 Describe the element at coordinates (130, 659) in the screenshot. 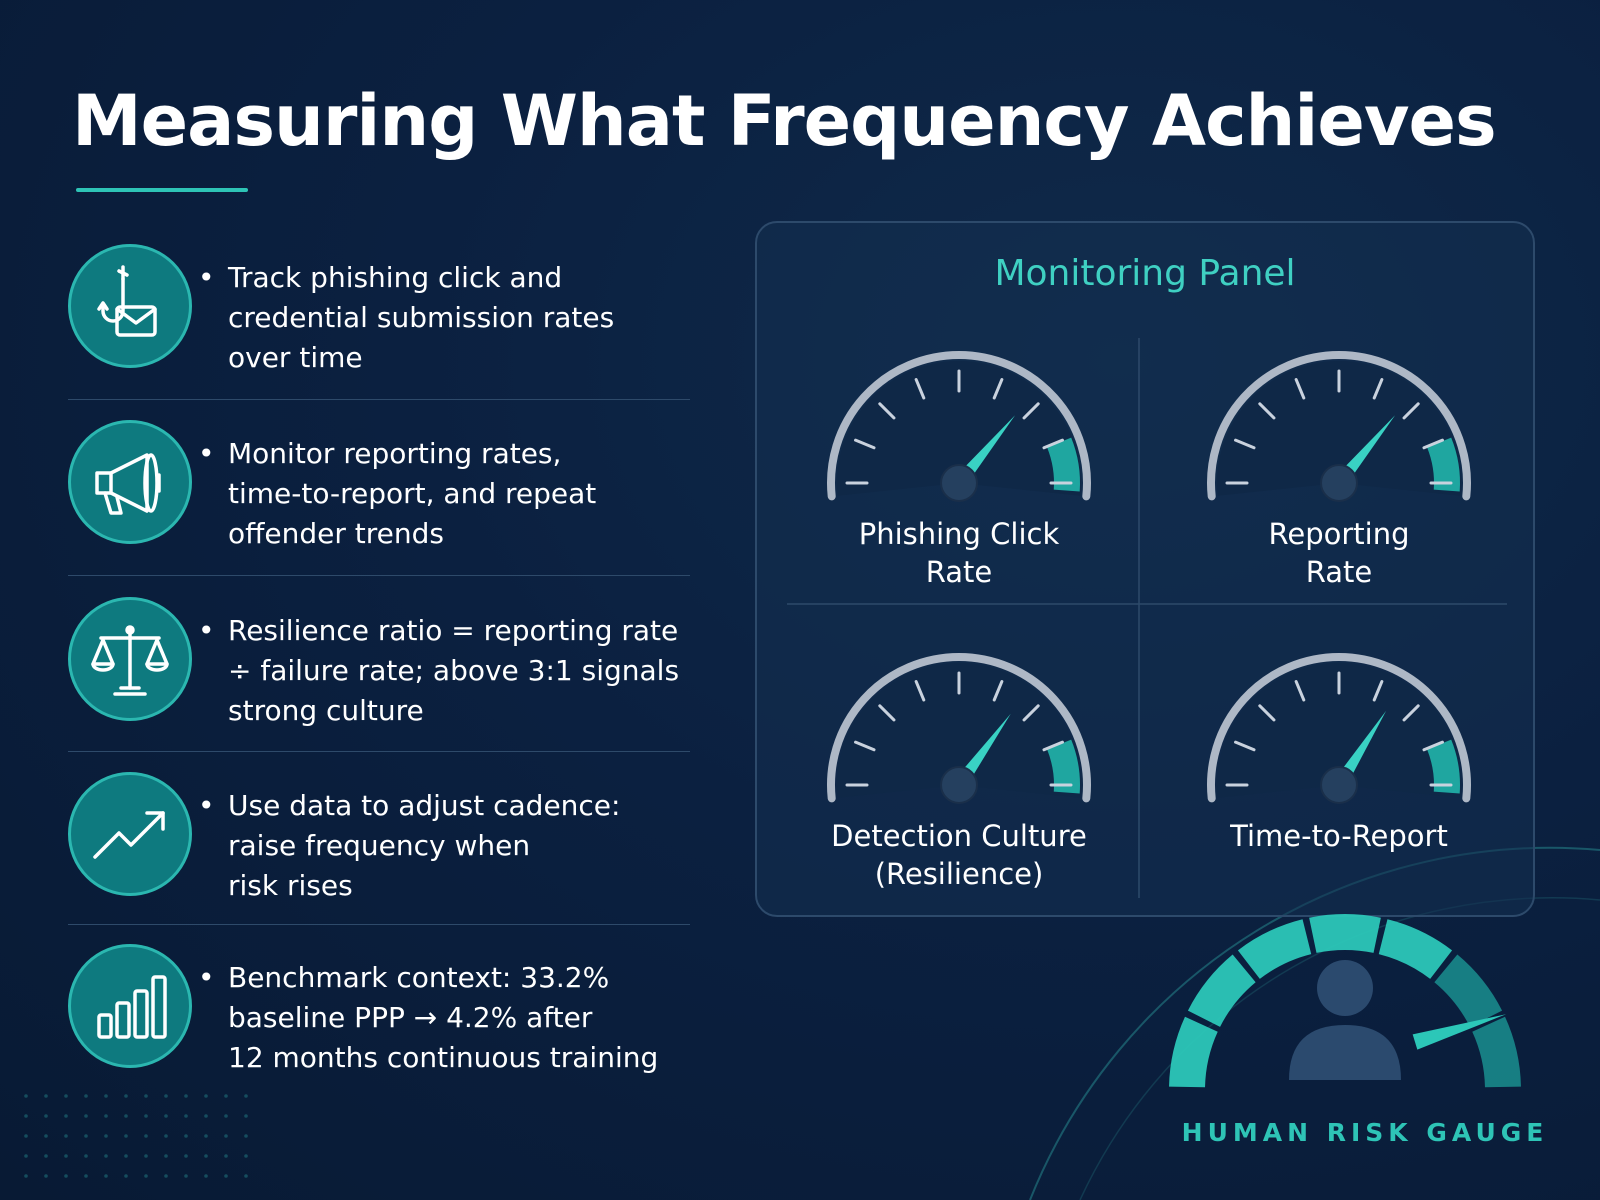

I see `balance-scale-icon` at that location.